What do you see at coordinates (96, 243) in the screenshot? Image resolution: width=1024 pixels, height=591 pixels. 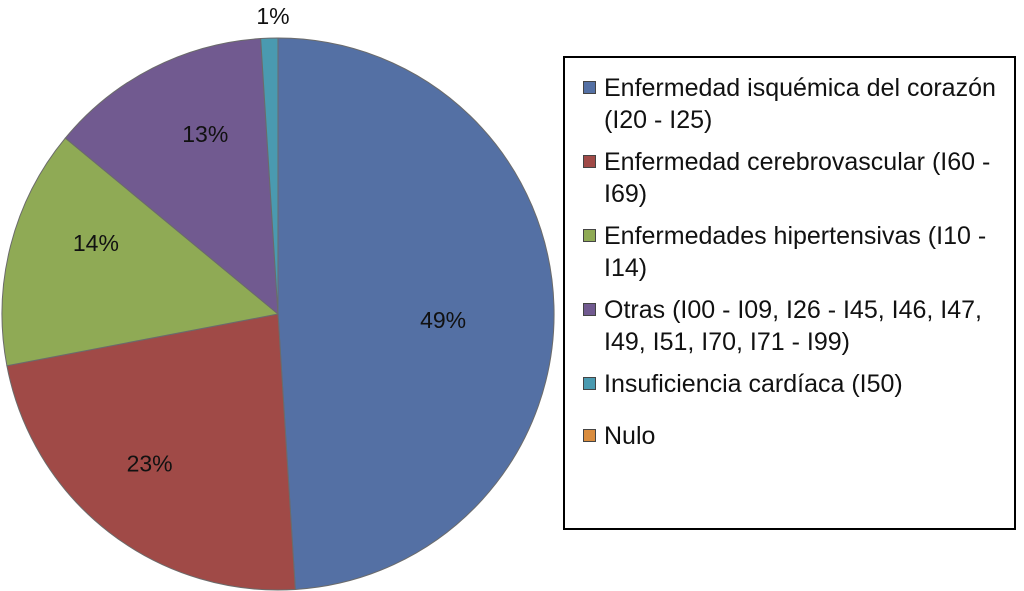 I see `pie-data-label: 14%` at bounding box center [96, 243].